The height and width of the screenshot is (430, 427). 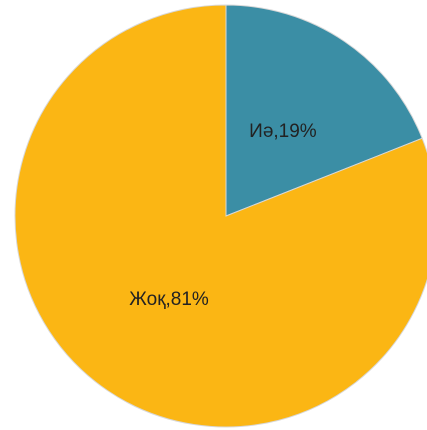 I want to click on slice-label: Жоқ,81%, so click(x=169, y=299).